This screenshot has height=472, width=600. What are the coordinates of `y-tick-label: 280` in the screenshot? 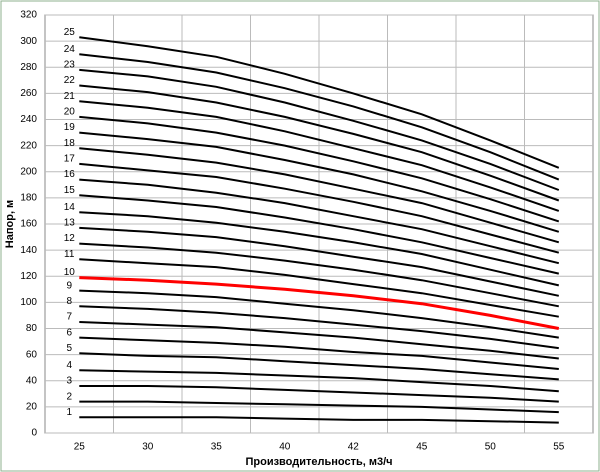 It's located at (28, 67).